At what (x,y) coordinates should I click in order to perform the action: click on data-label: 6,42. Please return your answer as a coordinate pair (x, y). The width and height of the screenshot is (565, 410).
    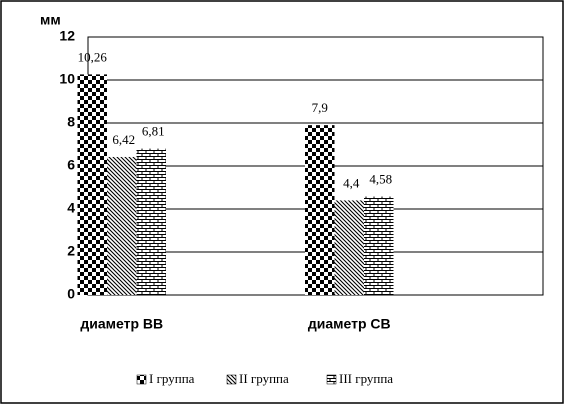
    Looking at the image, I should click on (123, 139).